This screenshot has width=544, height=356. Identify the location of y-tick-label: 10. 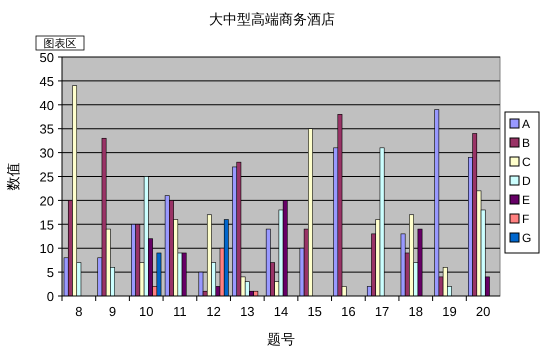
(47, 248).